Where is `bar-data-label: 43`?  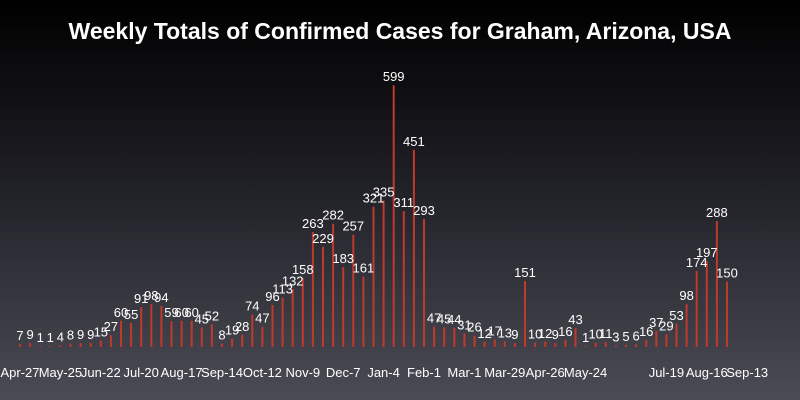 bar-data-label: 43 is located at coordinates (575, 319).